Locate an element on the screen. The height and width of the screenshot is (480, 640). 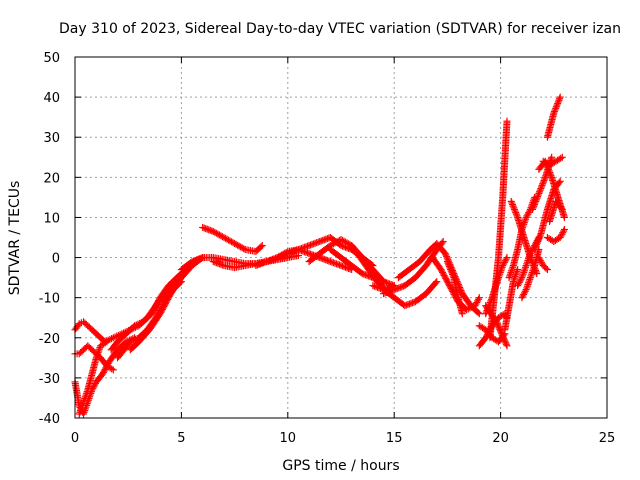
series-arc25 is located at coordinates (496, 286).